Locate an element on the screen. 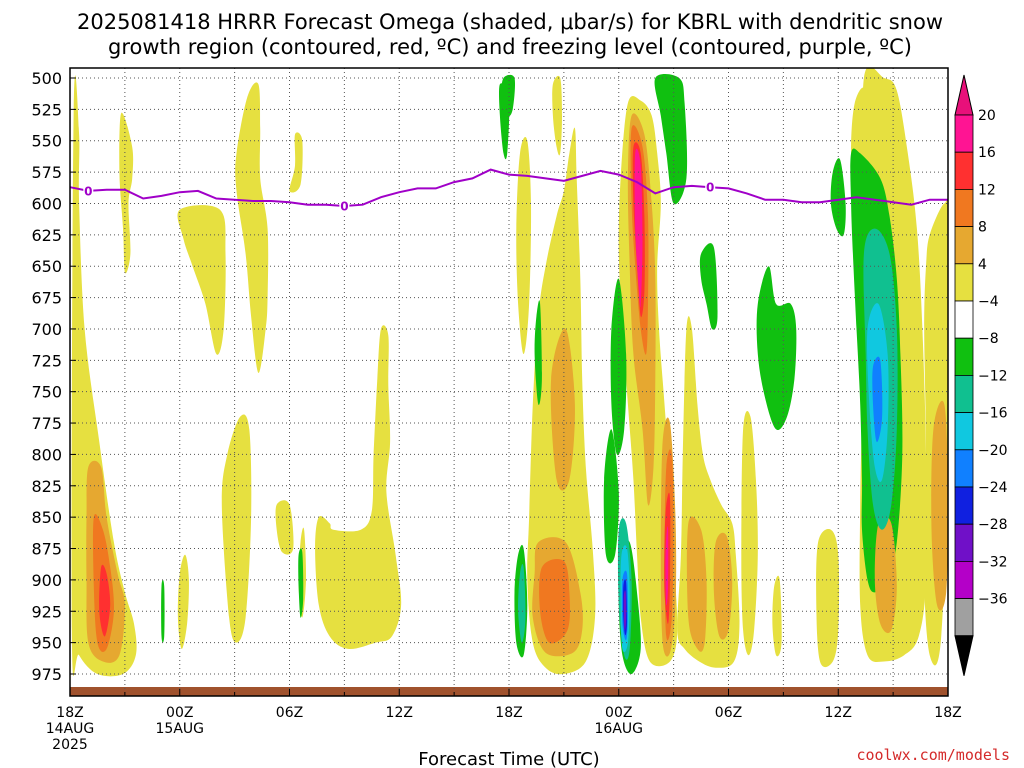 This screenshot has width=1024, height=768. y-tick-label: 725 is located at coordinates (46, 360).